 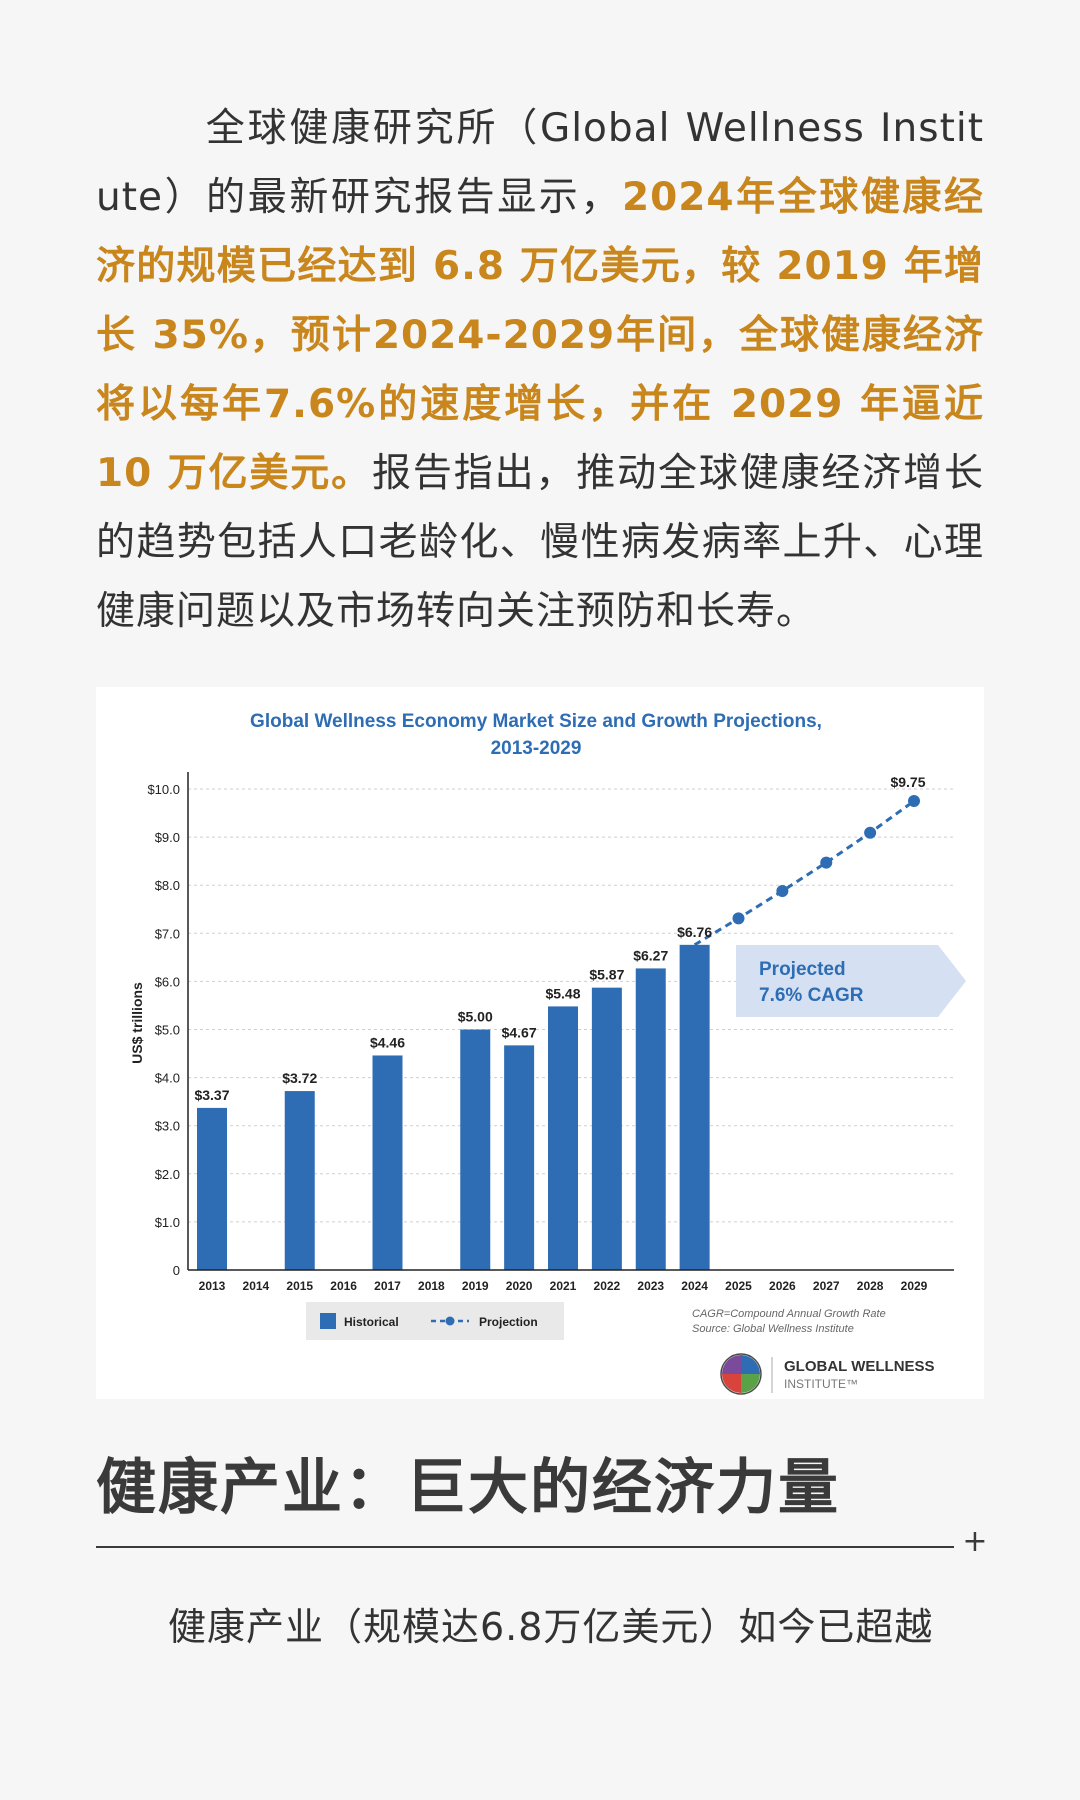 What do you see at coordinates (387, 1042) in the screenshot?
I see `bar-data-label: $4.46` at bounding box center [387, 1042].